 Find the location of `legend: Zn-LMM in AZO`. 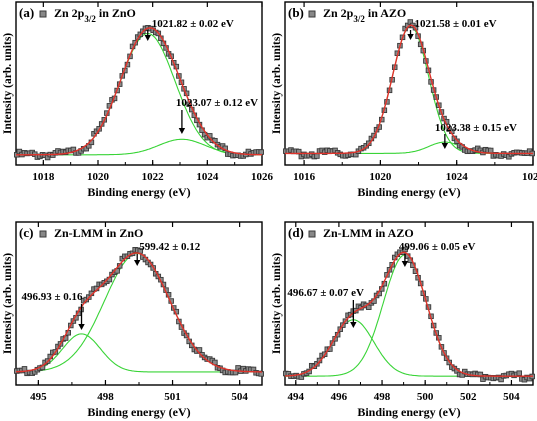

legend: Zn-LMM in AZO is located at coordinates (361, 233).